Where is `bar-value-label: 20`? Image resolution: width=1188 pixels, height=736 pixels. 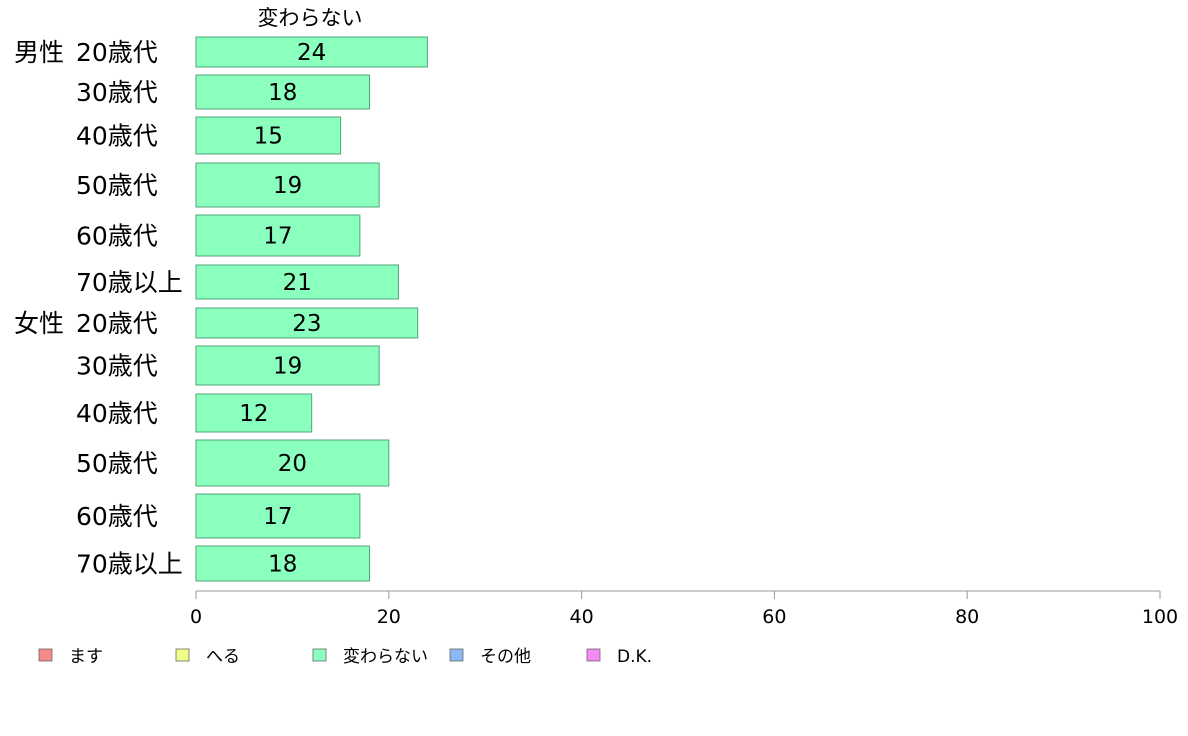 bar-value-label: 20 is located at coordinates (292, 464).